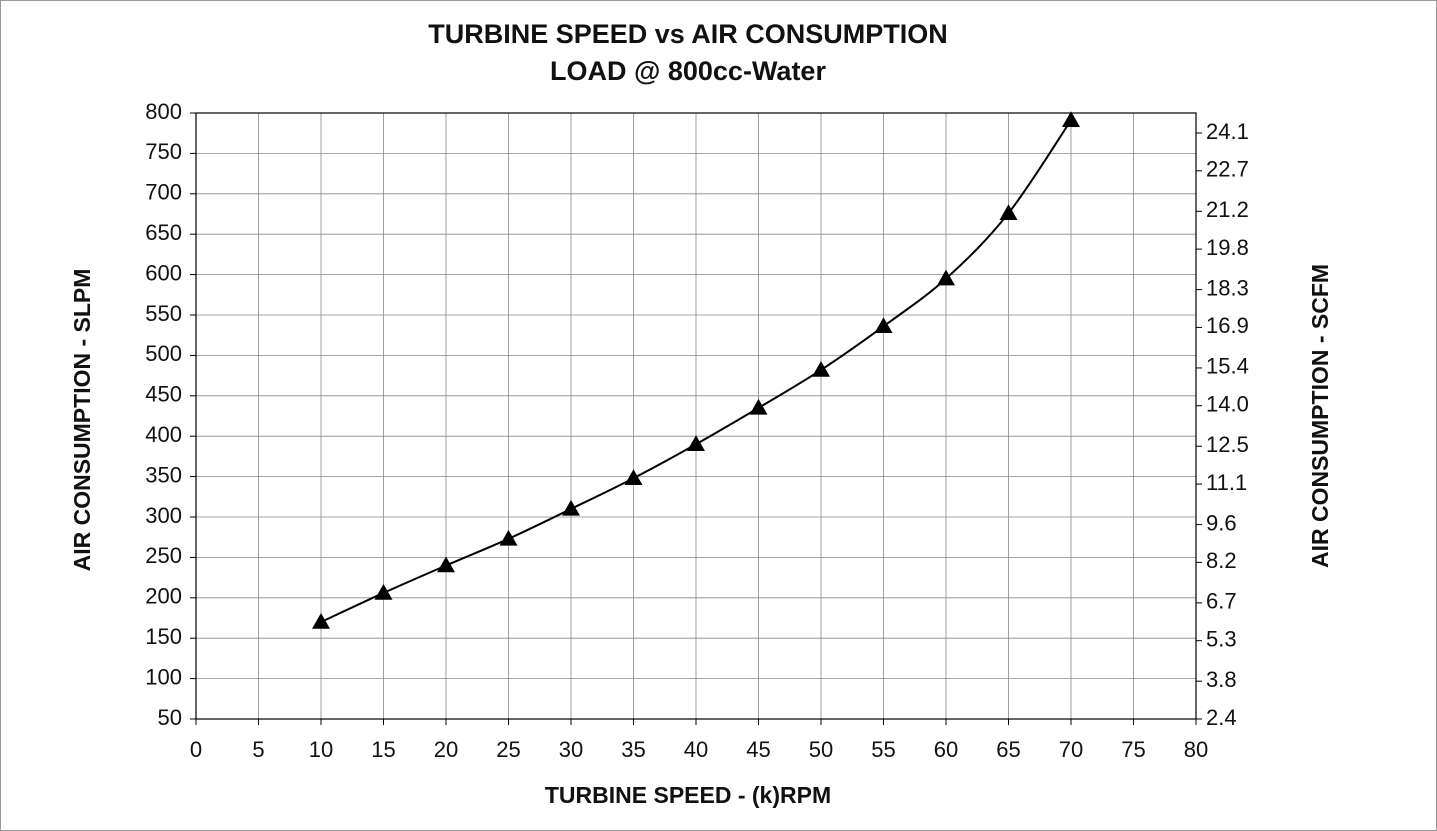 Image resolution: width=1437 pixels, height=831 pixels. I want to click on y-tick-label: 550, so click(163, 313).